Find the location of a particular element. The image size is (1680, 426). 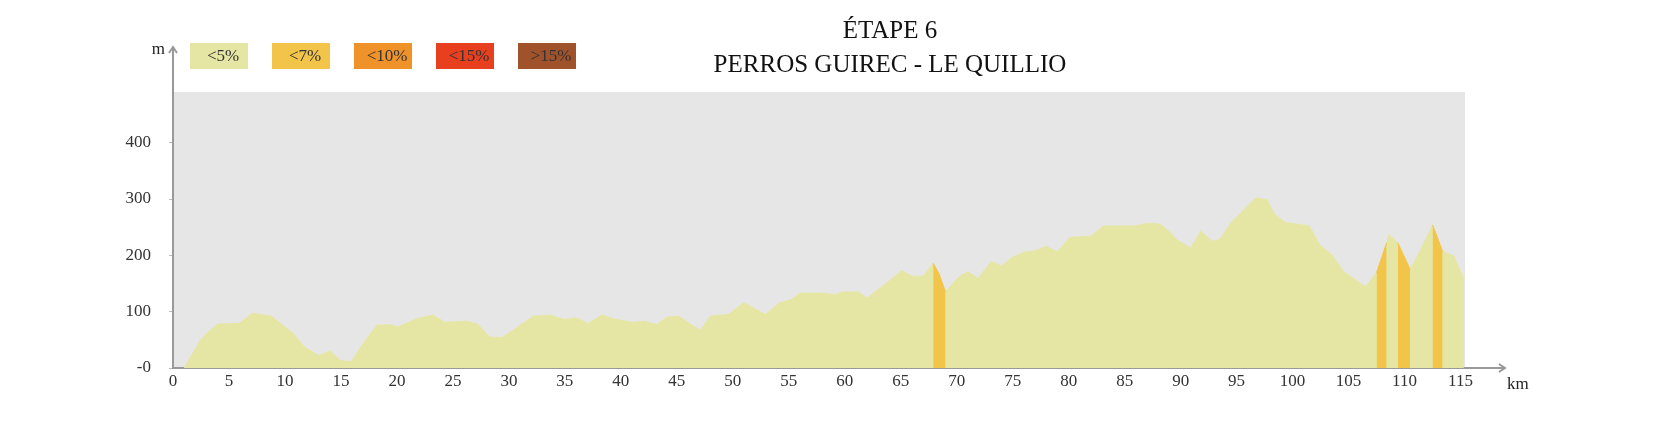

x-tick-label: 35 is located at coordinates (565, 380).